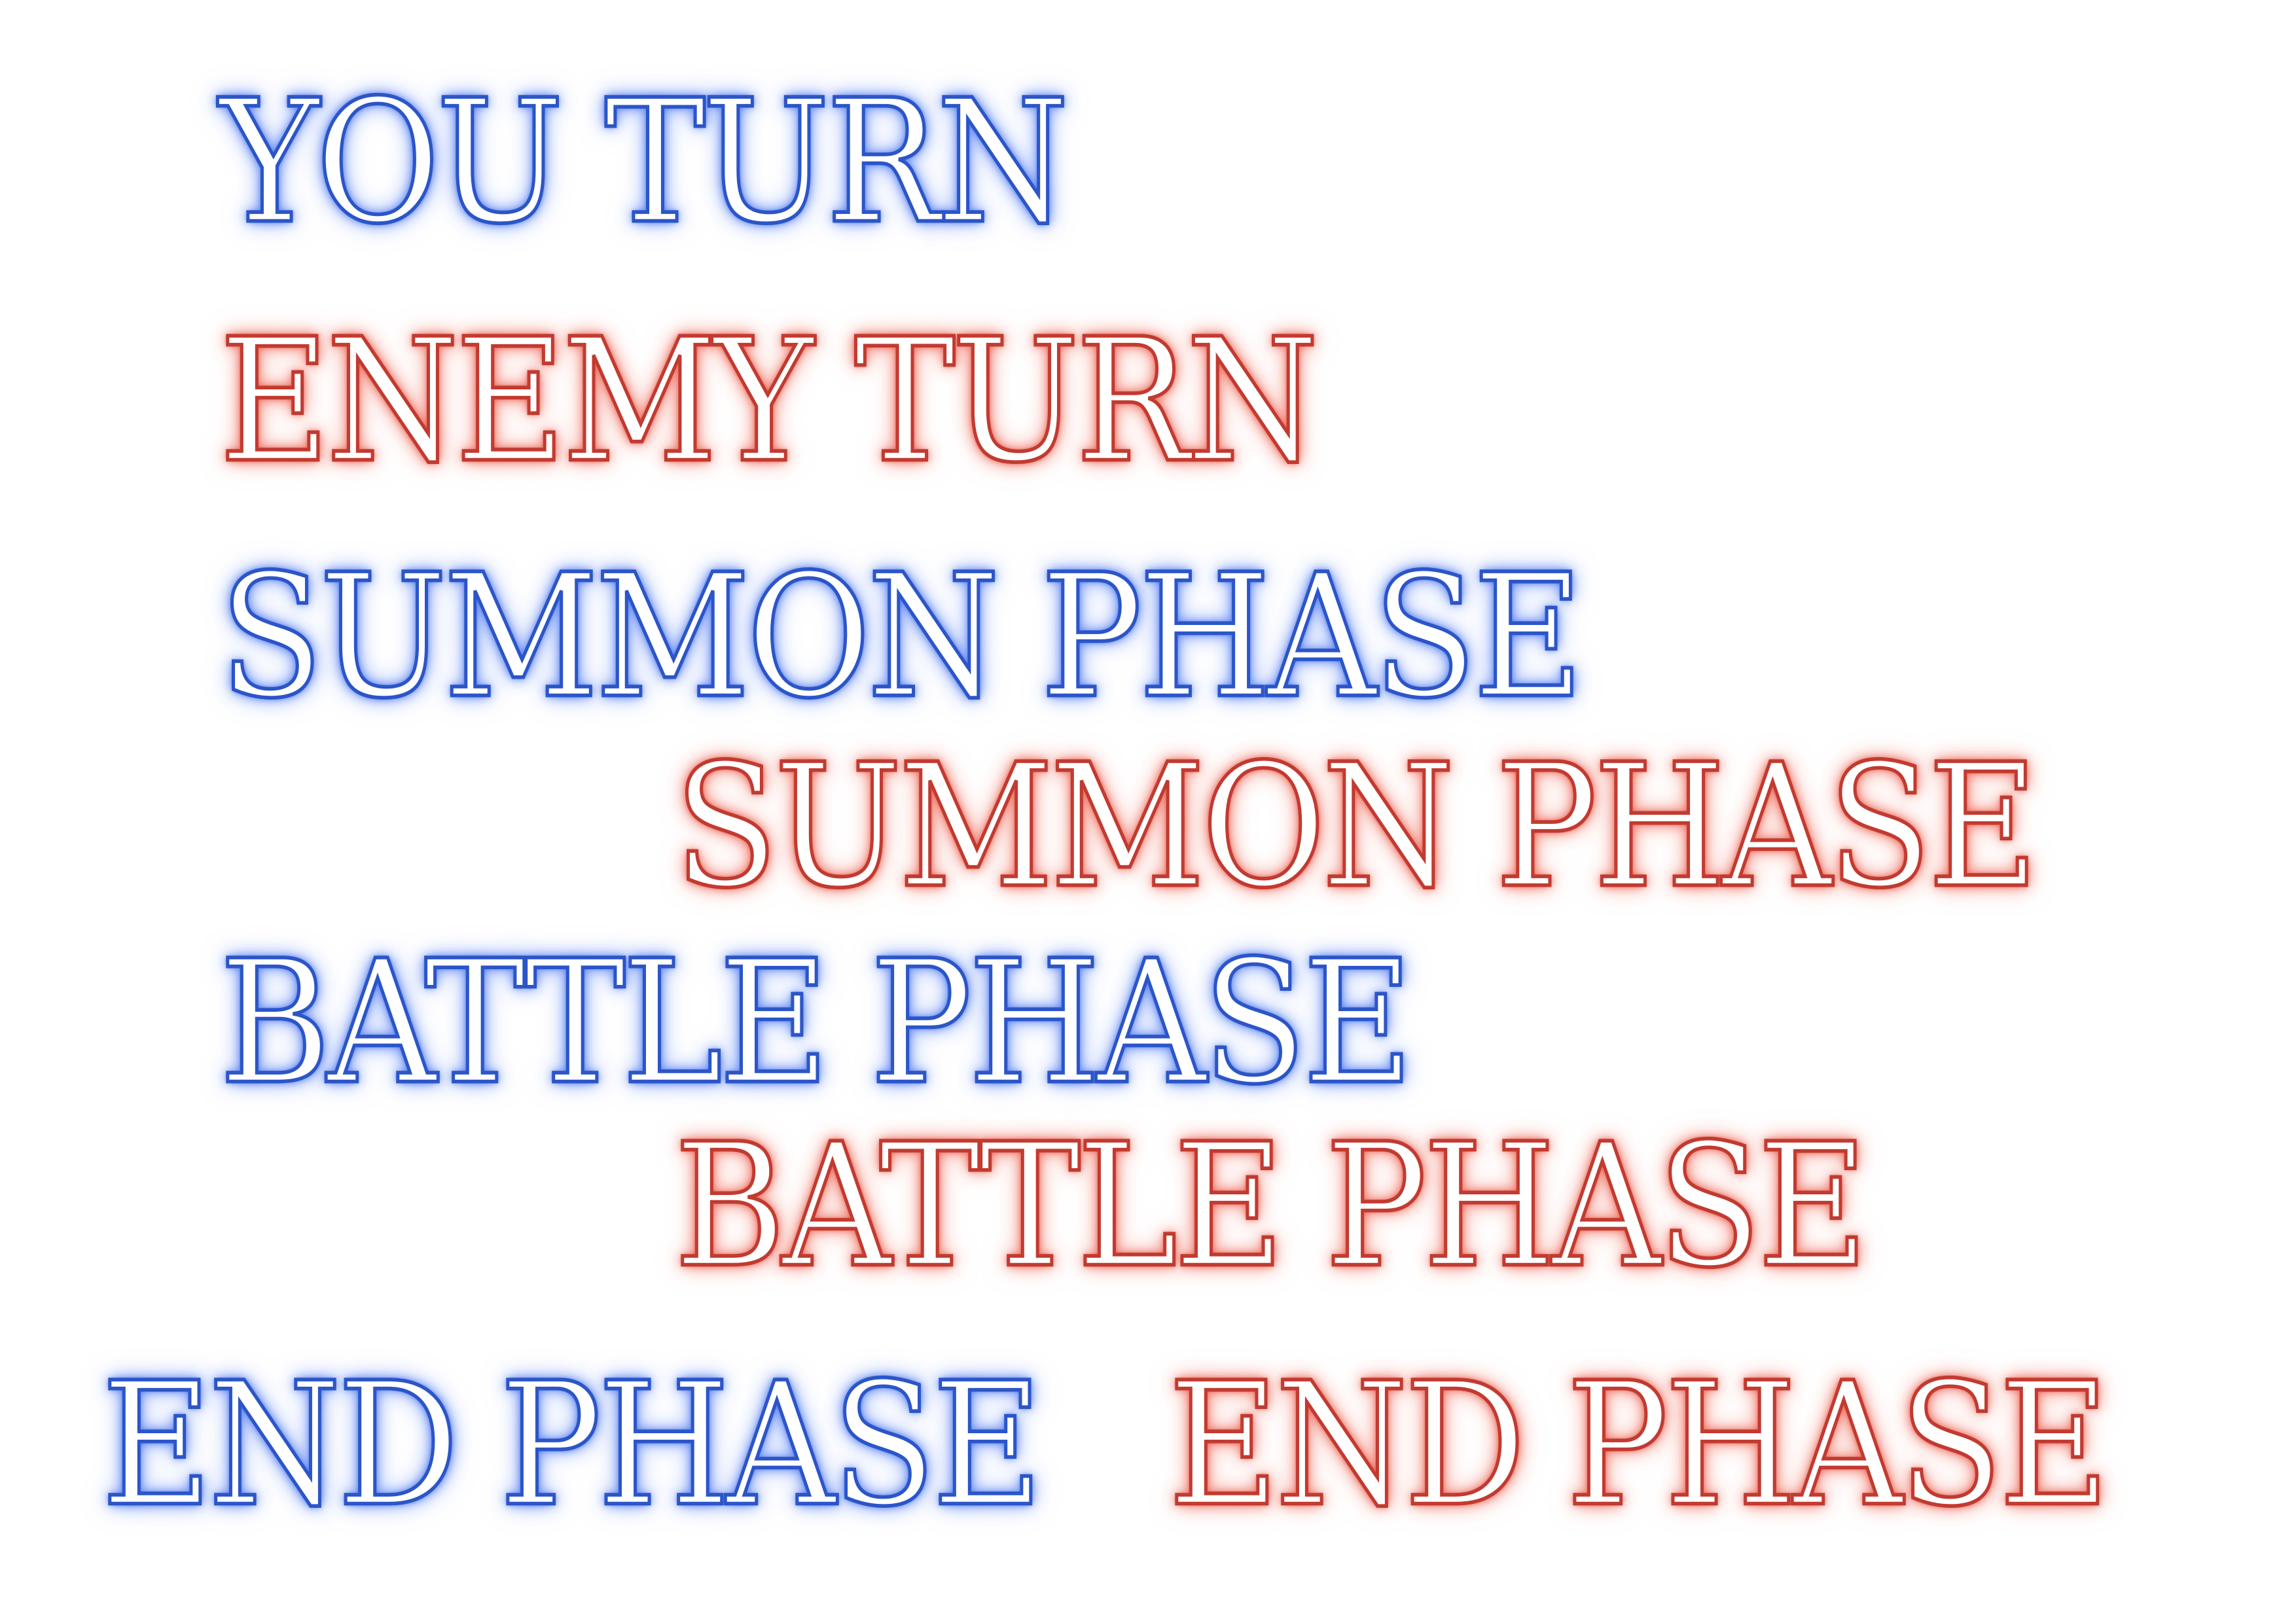 The image size is (2296, 1623). What do you see at coordinates (817, 1023) in the screenshot?
I see `player-battle-phase-banner: BATTLE PHASE` at bounding box center [817, 1023].